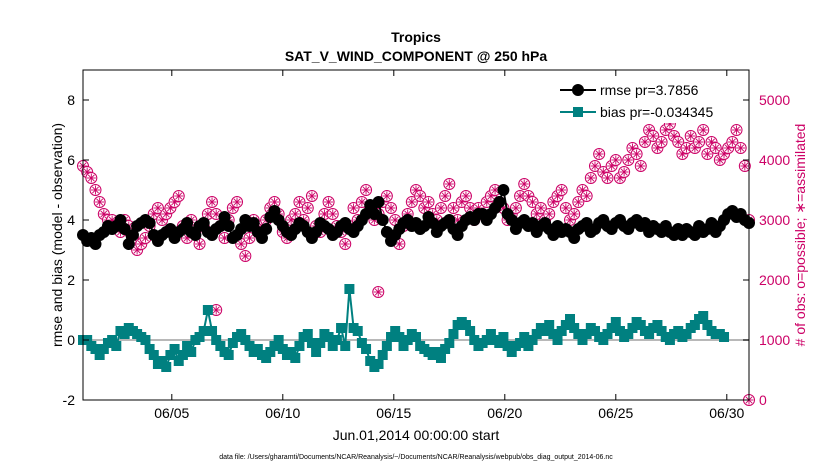  Describe the element at coordinates (69, 400) in the screenshot. I see `y-tick-label: -2` at that location.